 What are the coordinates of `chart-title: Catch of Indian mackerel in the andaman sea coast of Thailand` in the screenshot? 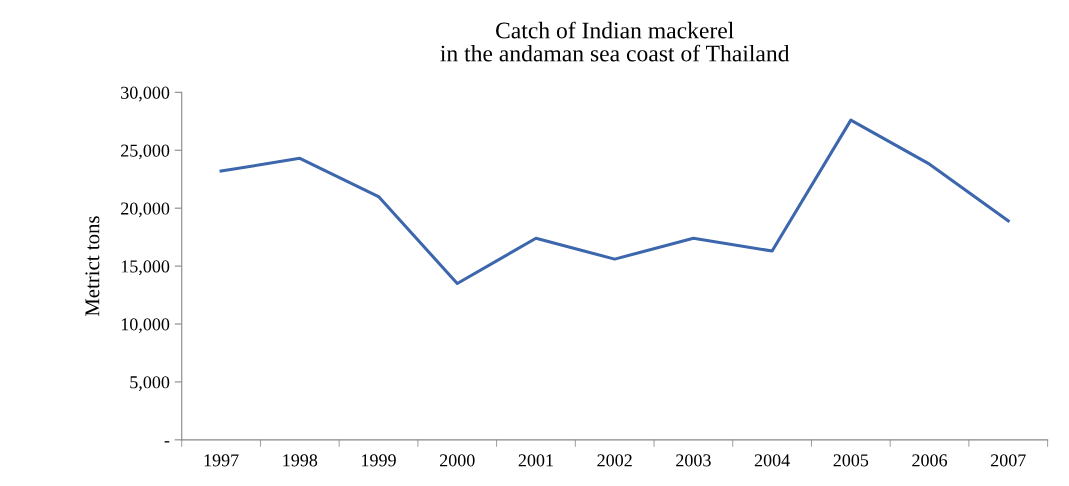 It's located at (615, 41).